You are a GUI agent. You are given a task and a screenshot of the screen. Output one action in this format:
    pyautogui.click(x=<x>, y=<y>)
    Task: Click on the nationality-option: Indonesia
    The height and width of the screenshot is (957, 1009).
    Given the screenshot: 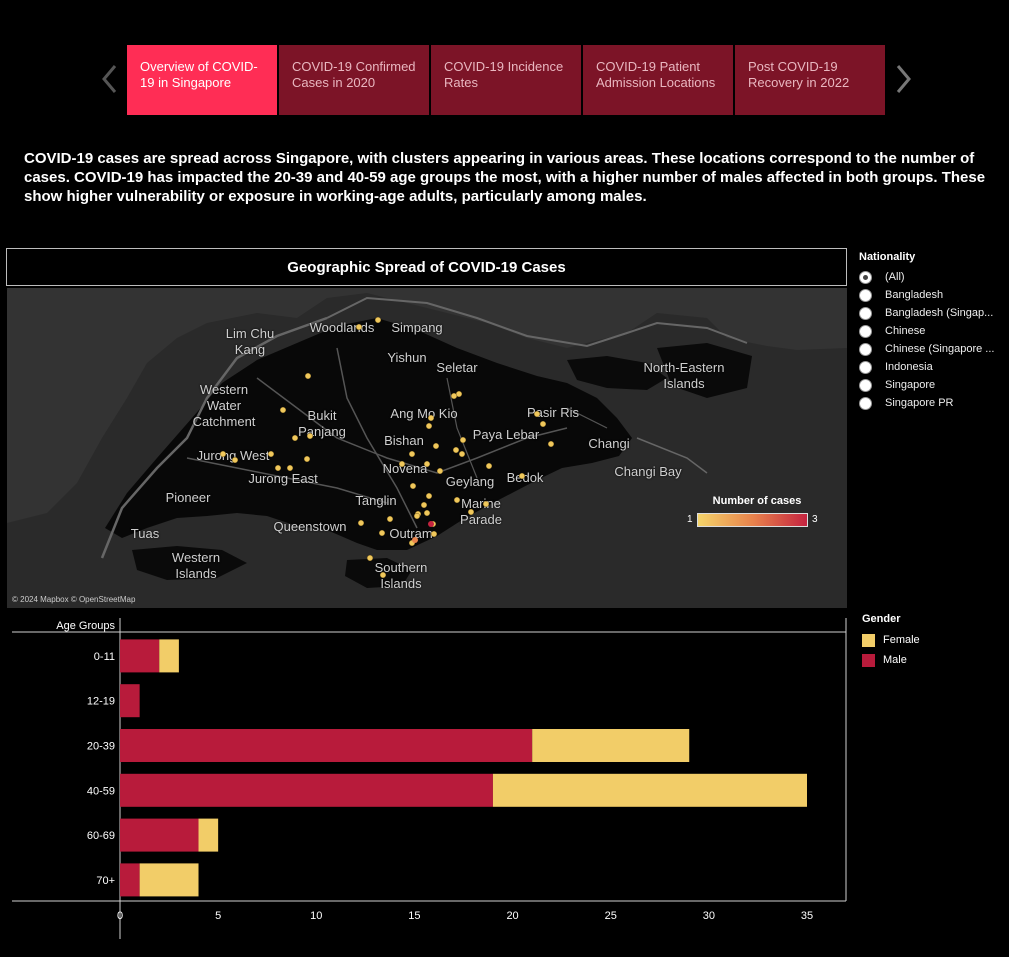 What is the action you would take?
    pyautogui.click(x=926, y=367)
    